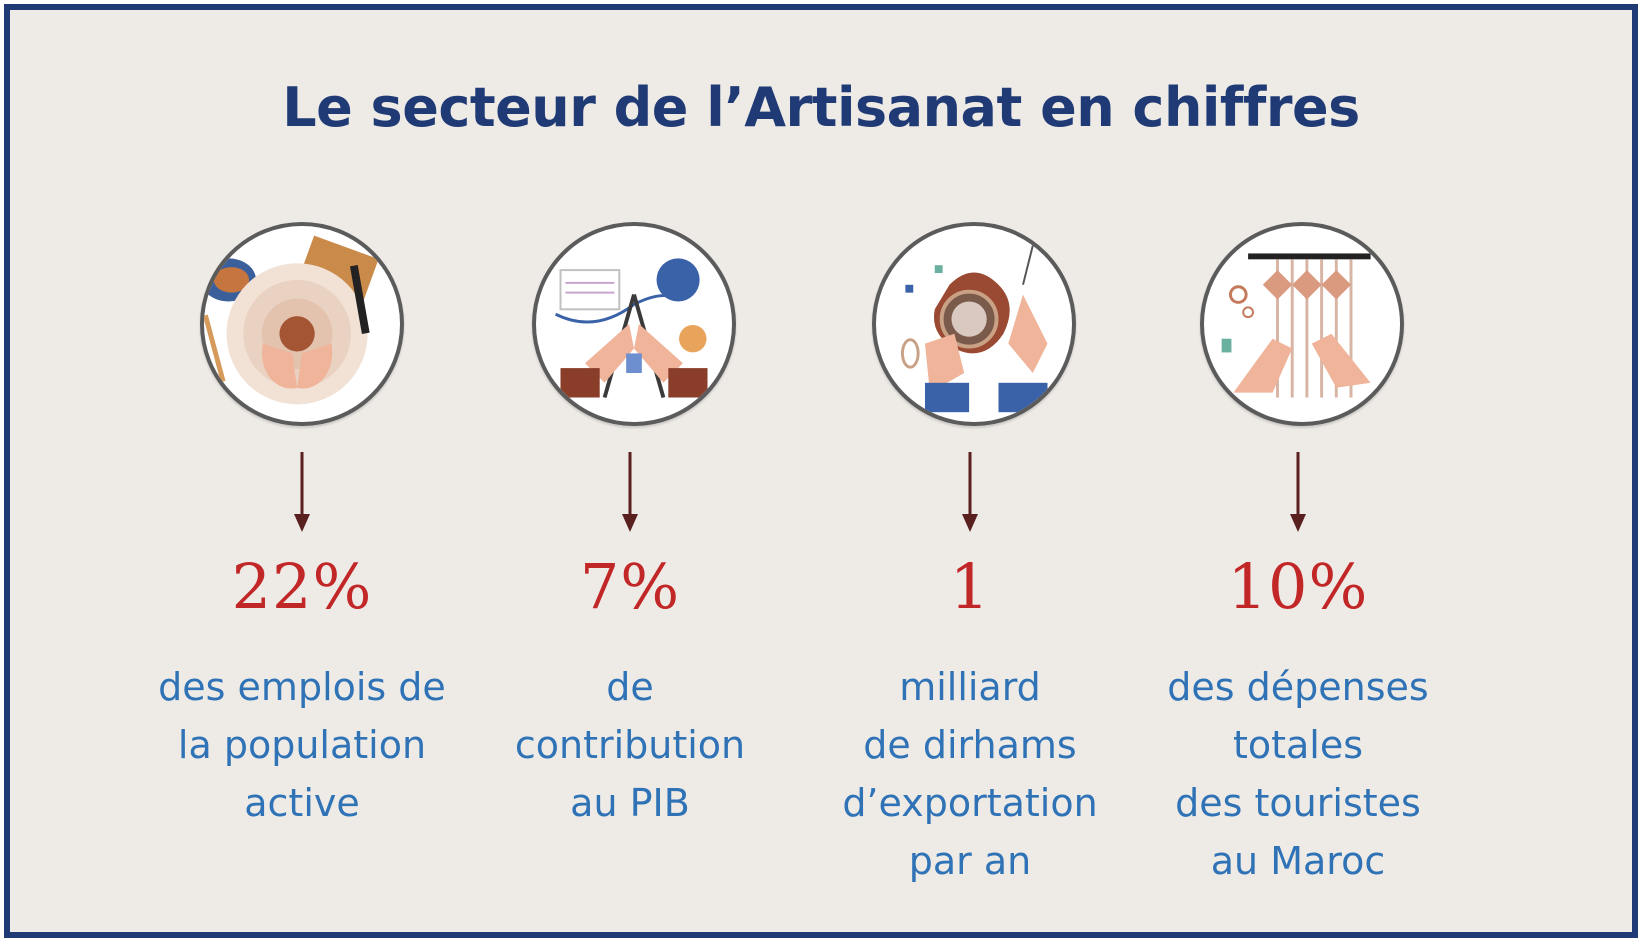 The image size is (1638, 938). Describe the element at coordinates (1298, 586) in the screenshot. I see `stat-value: 10%` at that location.